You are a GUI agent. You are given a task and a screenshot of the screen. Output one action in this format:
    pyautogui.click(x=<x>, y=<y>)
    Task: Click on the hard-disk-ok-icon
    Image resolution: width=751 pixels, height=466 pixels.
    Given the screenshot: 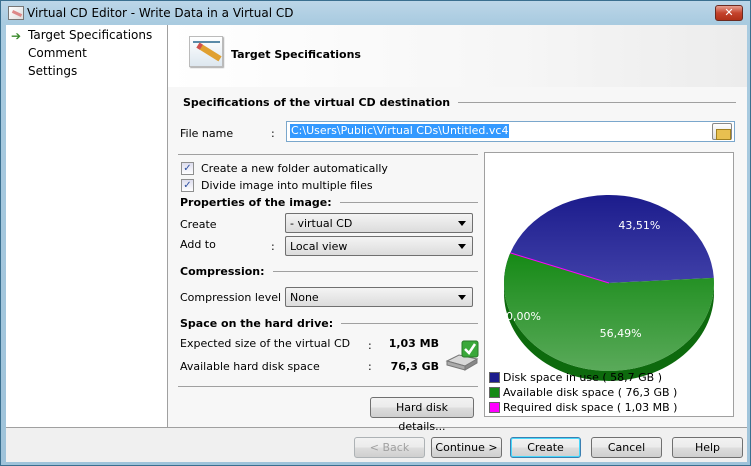 What is the action you would take?
    pyautogui.click(x=462, y=355)
    